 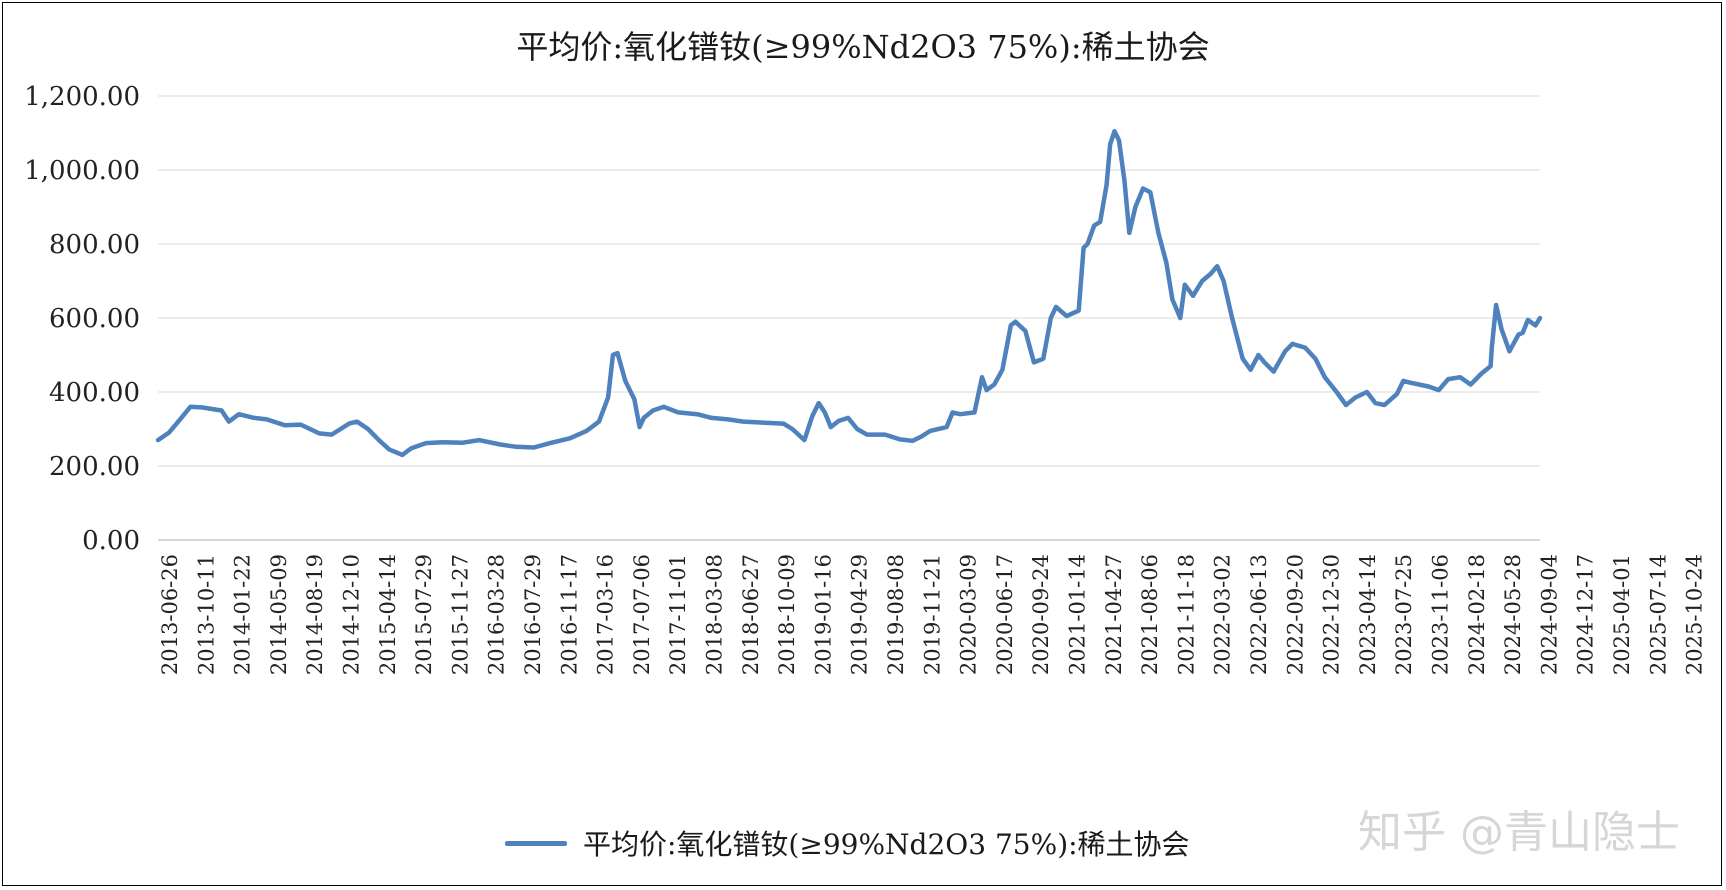 I want to click on x-tick-label: 2018-10-09, so click(x=787, y=614).